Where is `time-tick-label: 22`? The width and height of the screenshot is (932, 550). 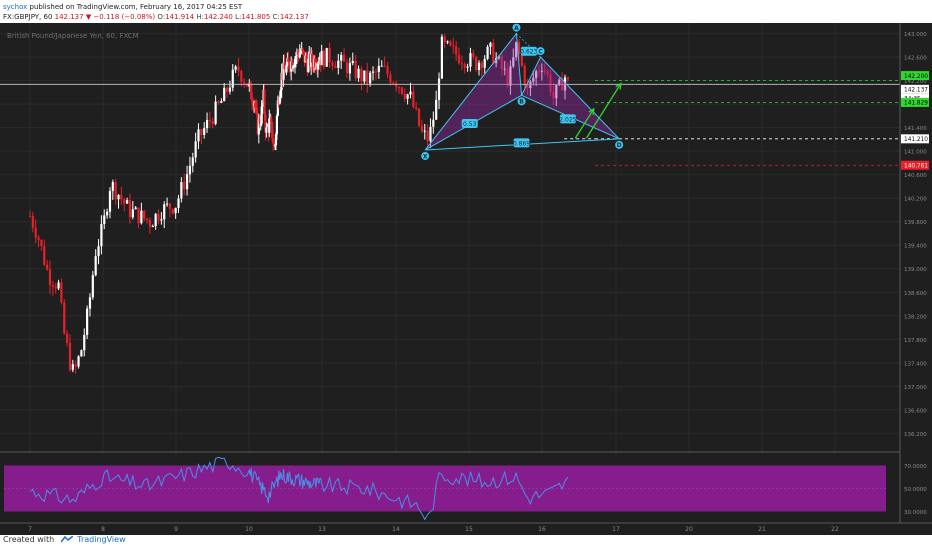
time-tick-label: 22 is located at coordinates (835, 529).